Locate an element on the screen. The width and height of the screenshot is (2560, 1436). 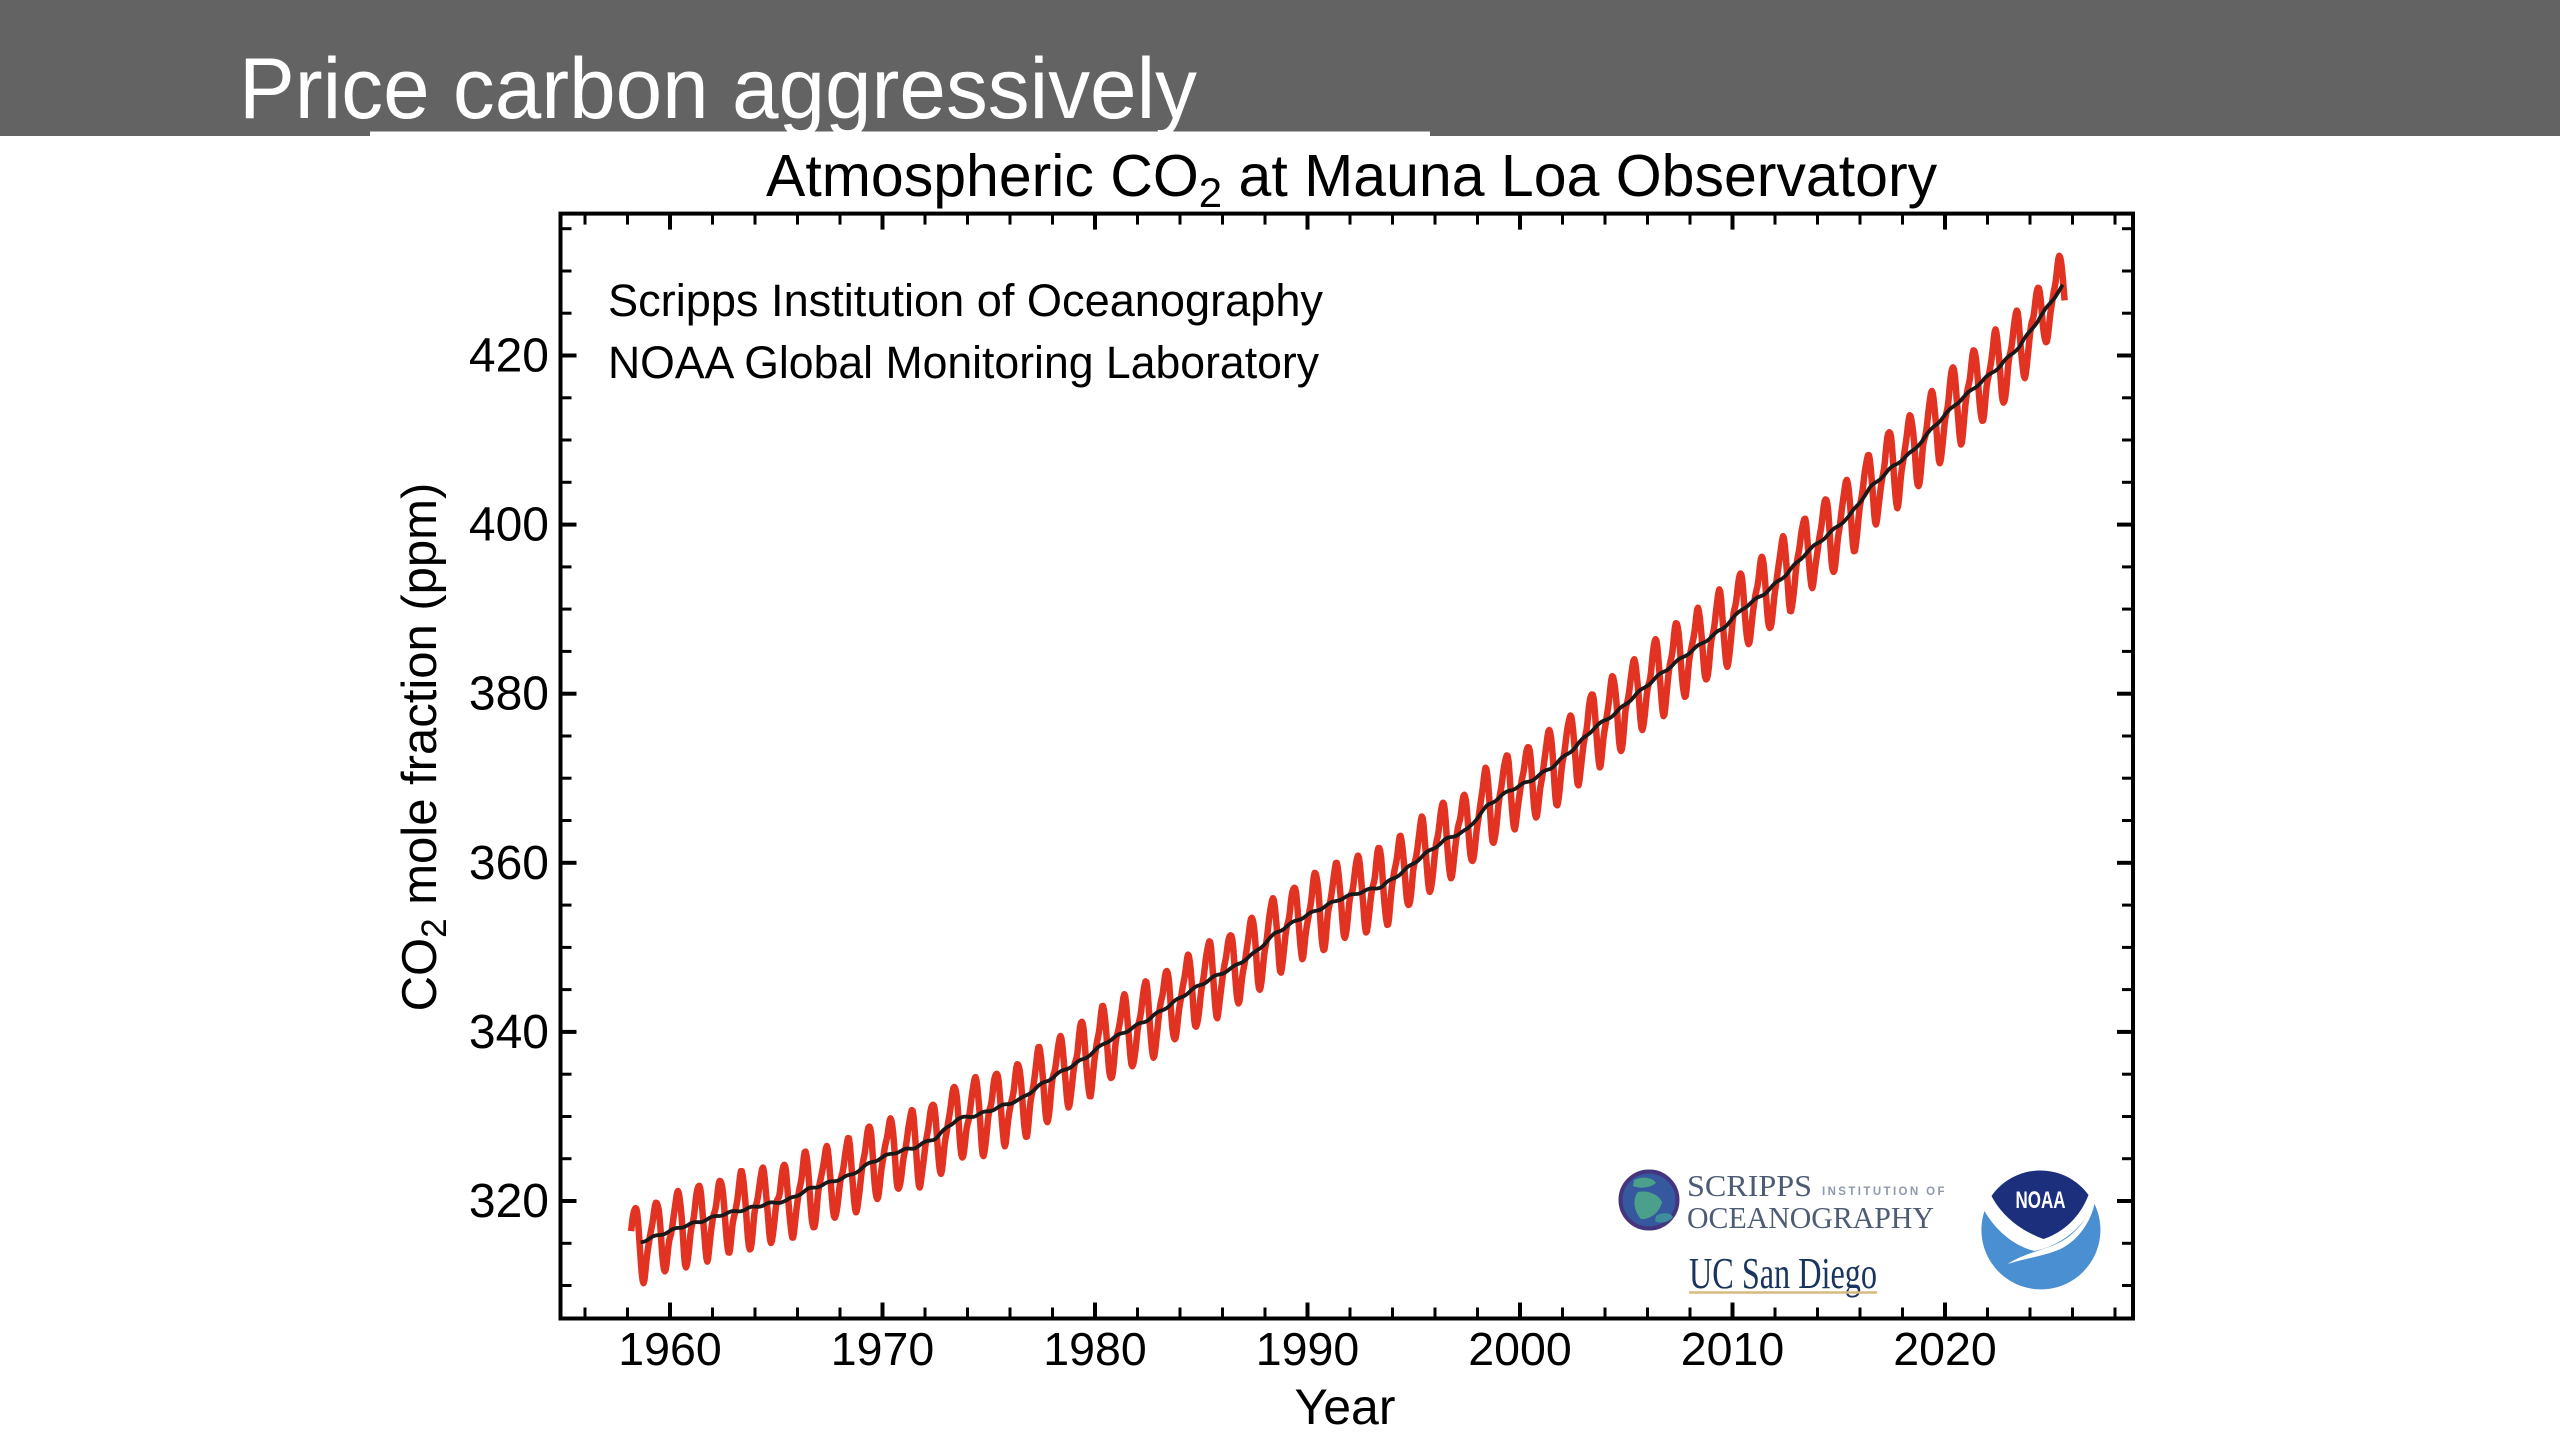
svg-text: 1980 is located at coordinates (1094, 1349).